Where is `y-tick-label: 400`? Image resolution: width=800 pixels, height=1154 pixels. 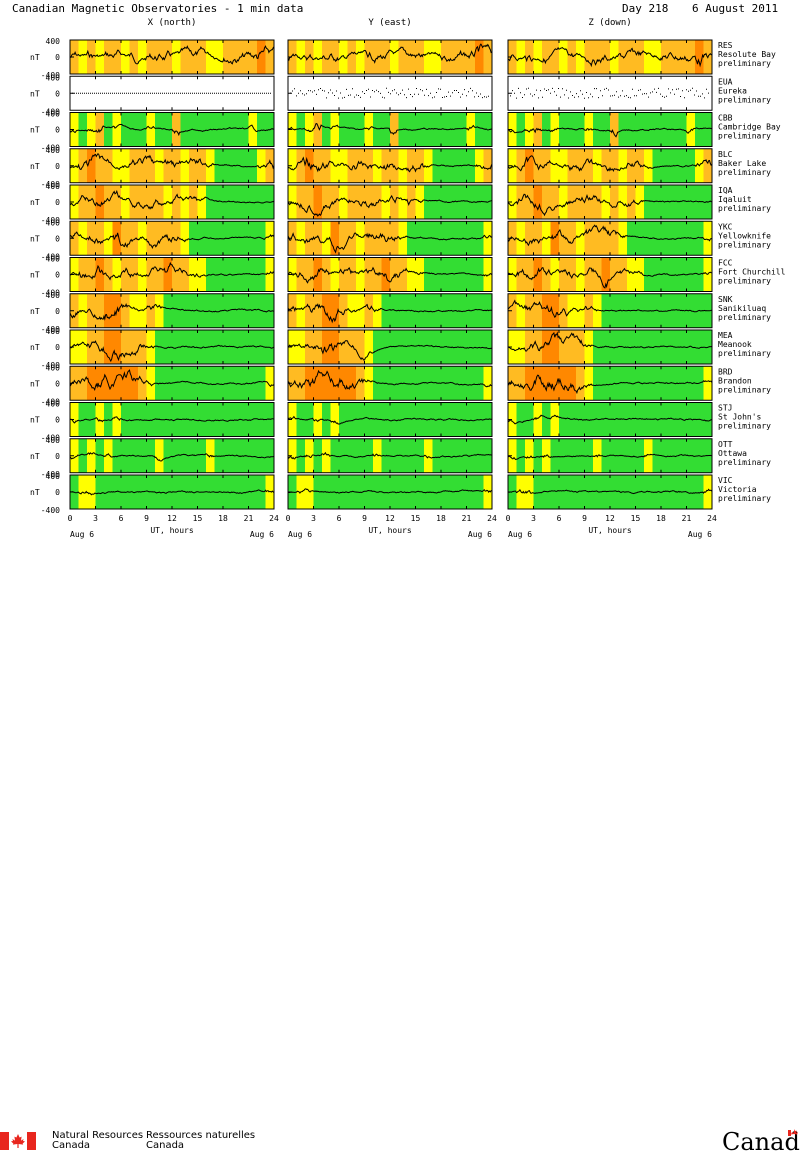
y-tick-label: 400 is located at coordinates (53, 150).